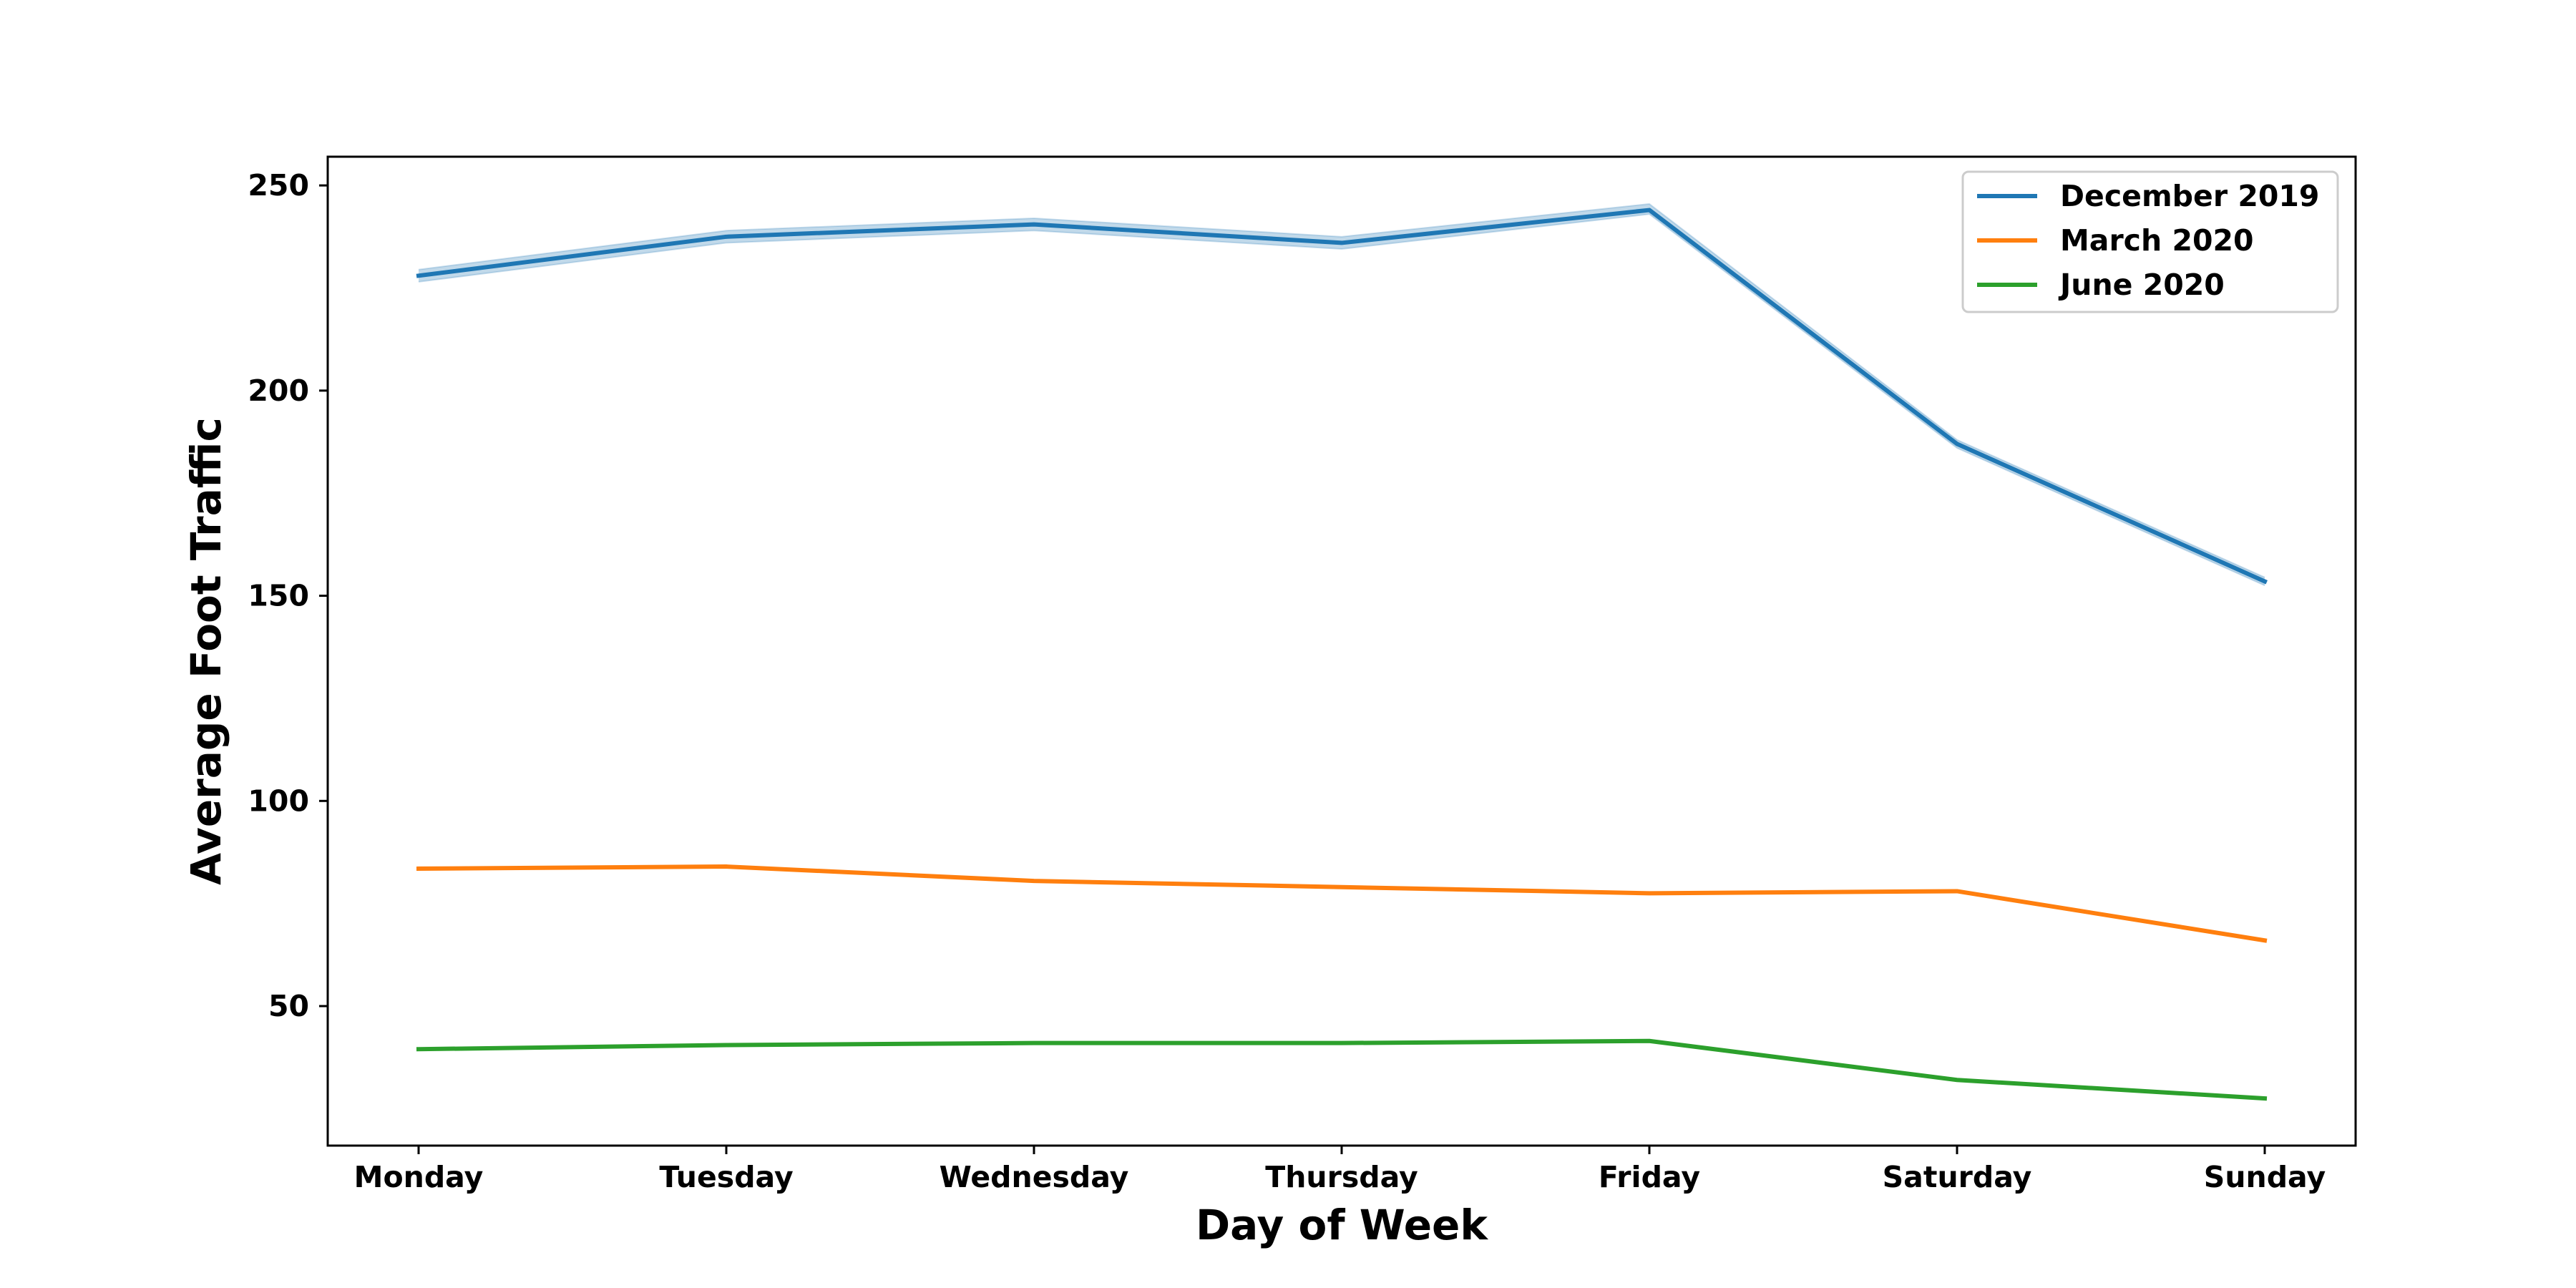  What do you see at coordinates (278, 801) in the screenshot?
I see `y-tick-label-100: 100` at bounding box center [278, 801].